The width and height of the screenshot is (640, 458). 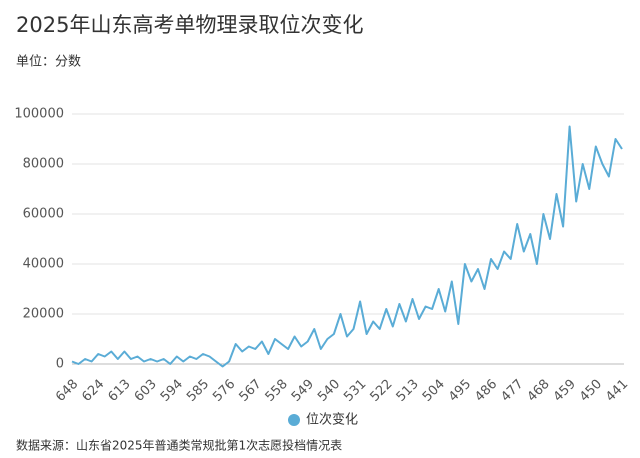 I want to click on x-tick-label: 567, so click(x=250, y=391).